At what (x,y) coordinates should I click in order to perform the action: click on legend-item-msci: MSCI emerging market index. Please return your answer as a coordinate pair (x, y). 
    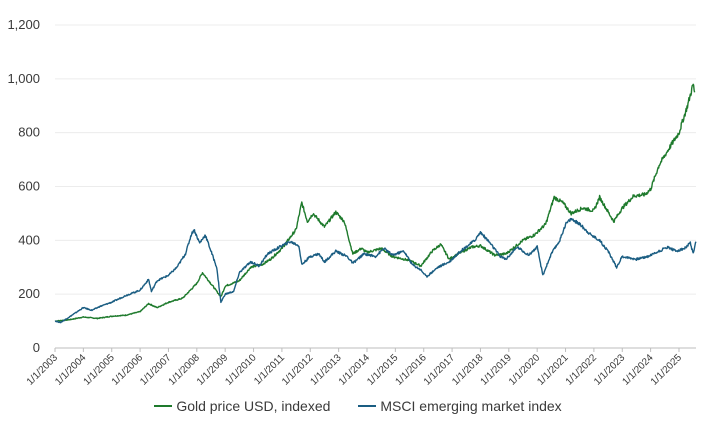
    Looking at the image, I should click on (460, 406).